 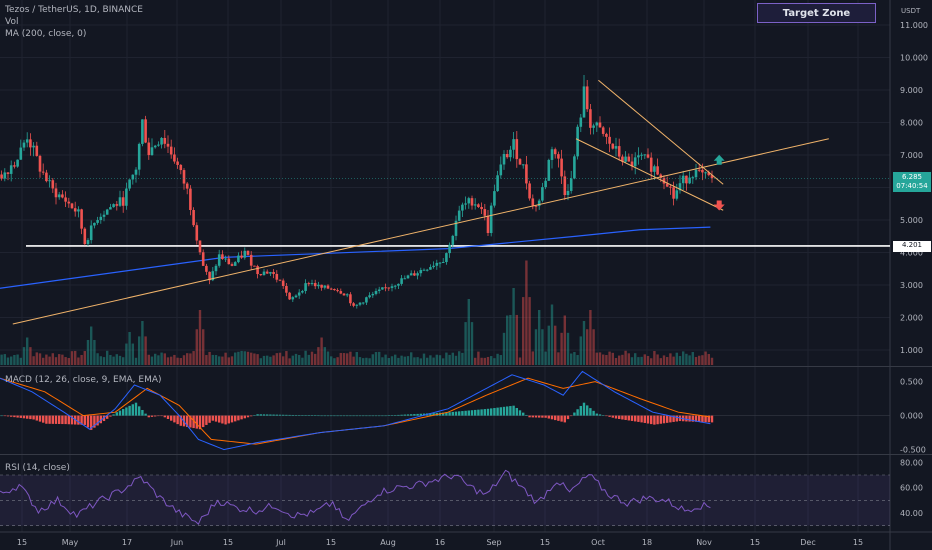 What do you see at coordinates (74, 10) in the screenshot?
I see `symbol-title: Tezos / TetherUS, 1D, BINANCE` at bounding box center [74, 10].